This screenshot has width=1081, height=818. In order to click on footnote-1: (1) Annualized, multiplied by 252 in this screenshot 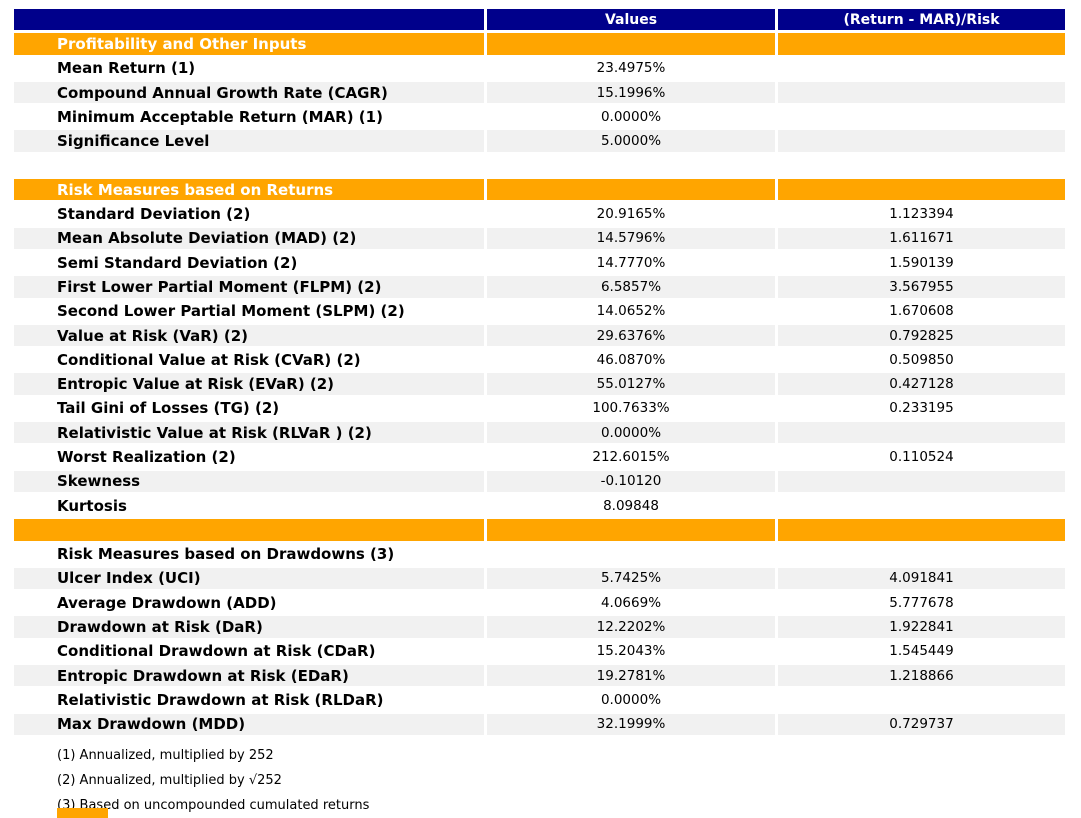, I will do `click(165, 755)`.